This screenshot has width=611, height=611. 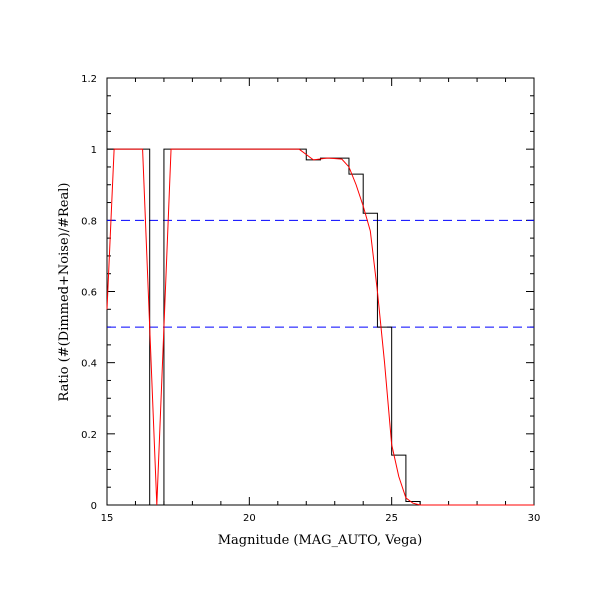 What do you see at coordinates (249, 518) in the screenshot?
I see `x-tick-label: 20` at bounding box center [249, 518].